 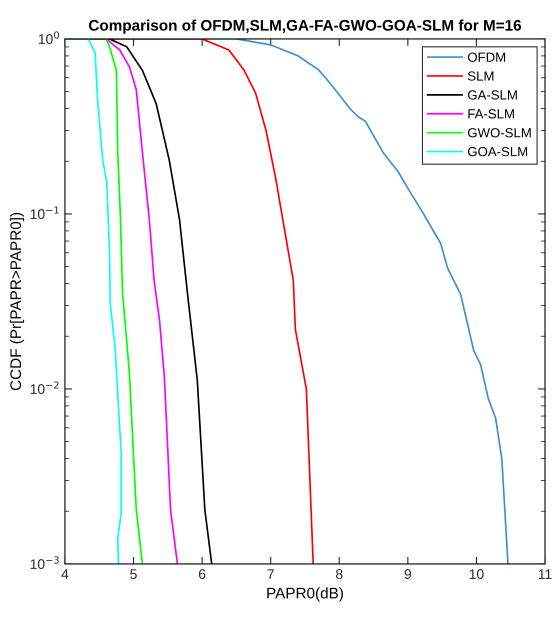 What do you see at coordinates (44, 213) in the screenshot?
I see `y-tick-label: 10$^{−1}$` at bounding box center [44, 213].